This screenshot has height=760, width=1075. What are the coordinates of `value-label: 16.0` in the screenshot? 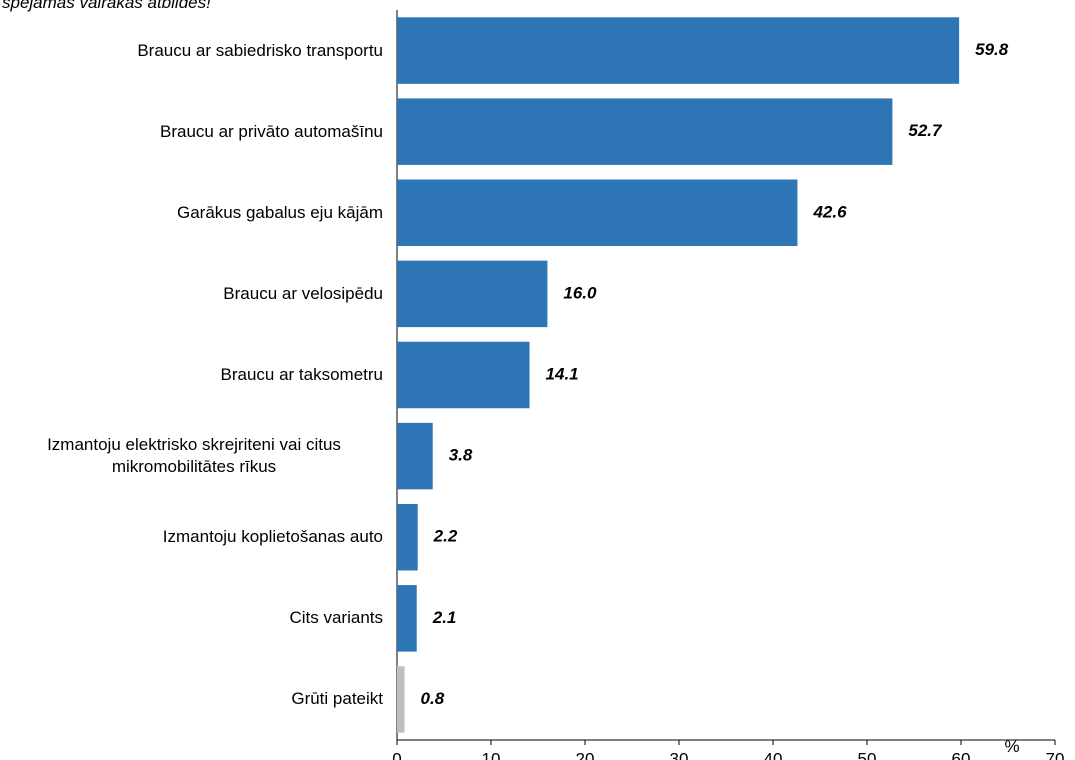 It's located at (580, 292).